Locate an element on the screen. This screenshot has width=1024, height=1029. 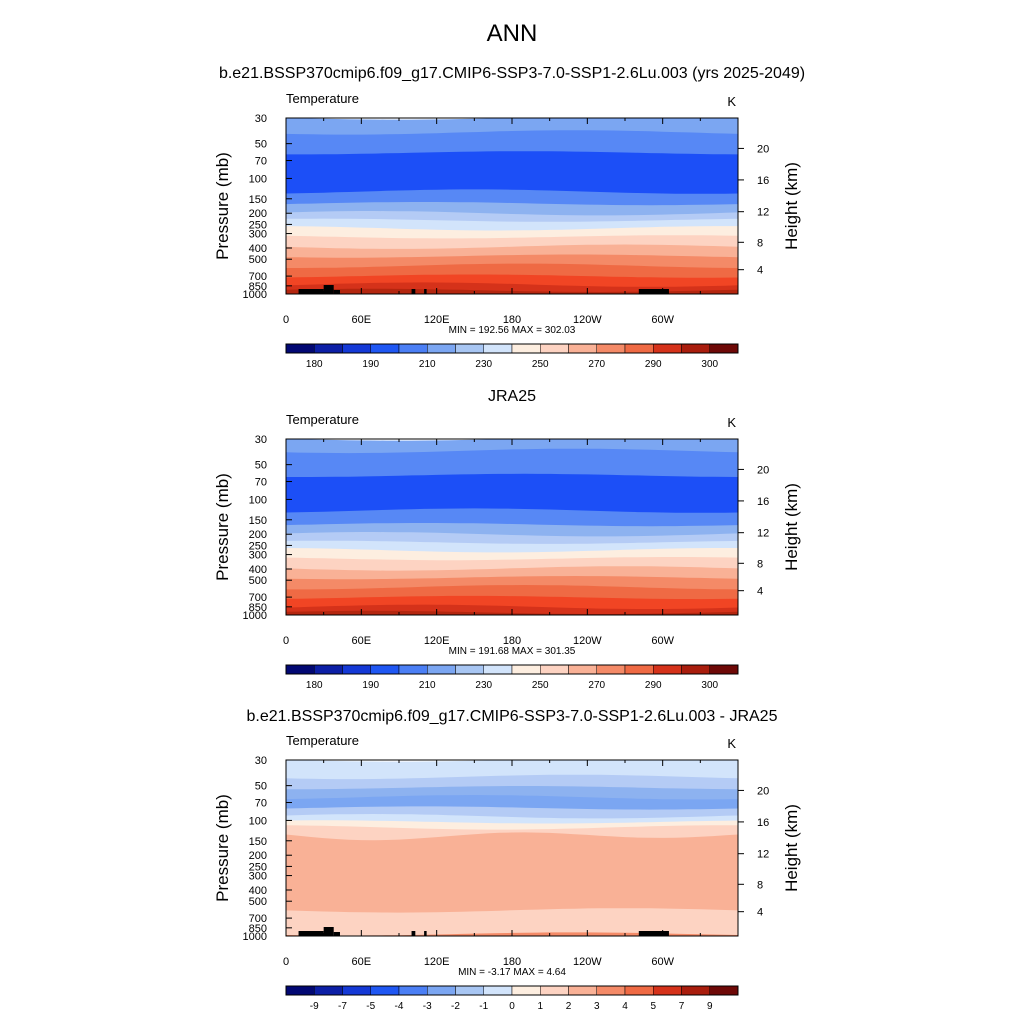
colorbar-label: -5 is located at coordinates (370, 1006).